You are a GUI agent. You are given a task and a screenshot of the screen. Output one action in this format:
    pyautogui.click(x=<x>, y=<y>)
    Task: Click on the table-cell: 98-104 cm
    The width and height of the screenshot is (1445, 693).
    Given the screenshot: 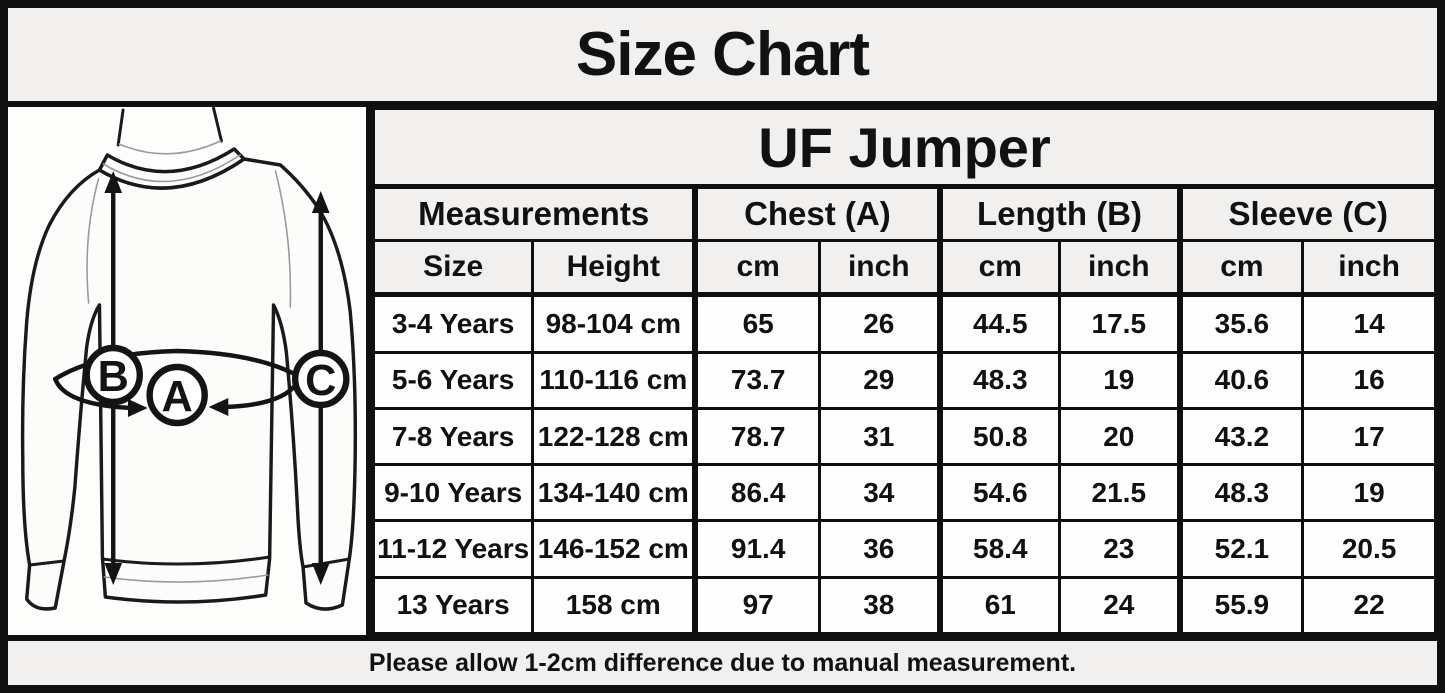 What is the action you would take?
    pyautogui.click(x=614, y=323)
    